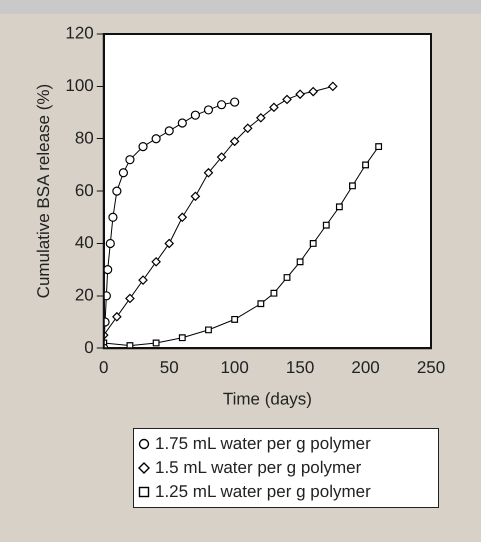 The height and width of the screenshot is (542, 481). I want to click on legend-label: 1.5 mL water per g polymer, so click(258, 468).